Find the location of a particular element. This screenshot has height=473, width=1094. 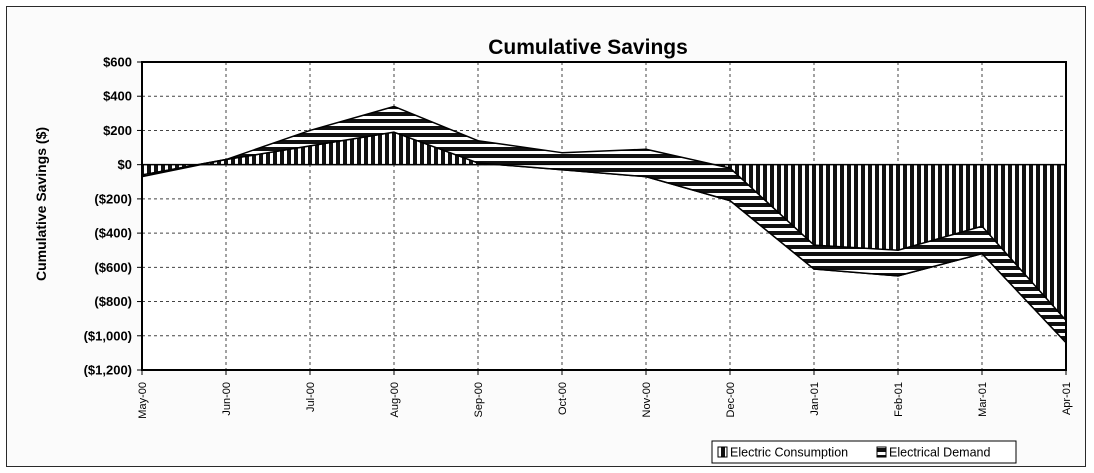

x-tick-label: May-00 is located at coordinates (143, 400).